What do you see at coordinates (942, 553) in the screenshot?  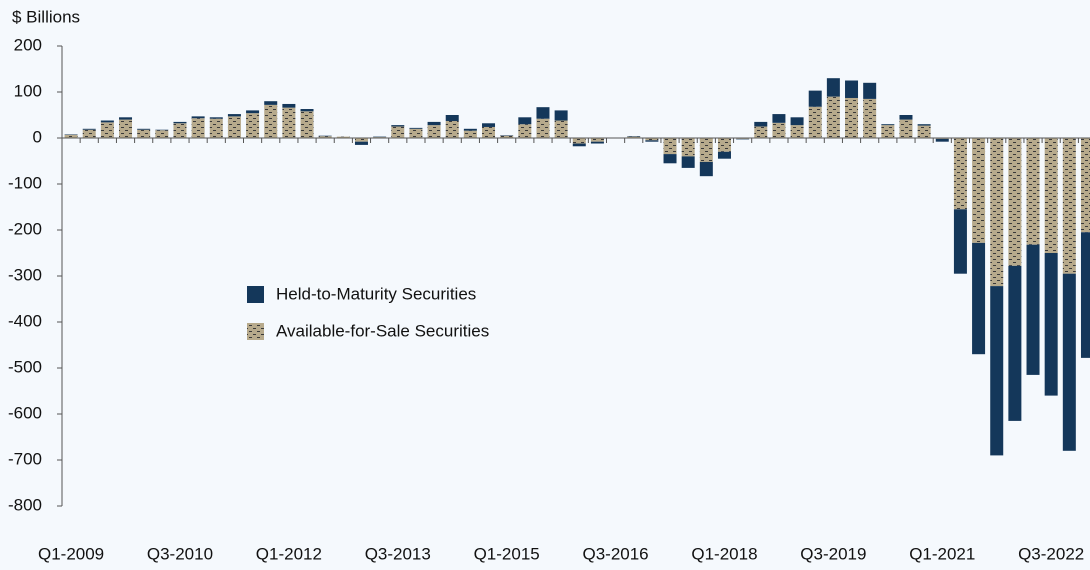 I see `x-tick-label: Q1-2021` at bounding box center [942, 553].